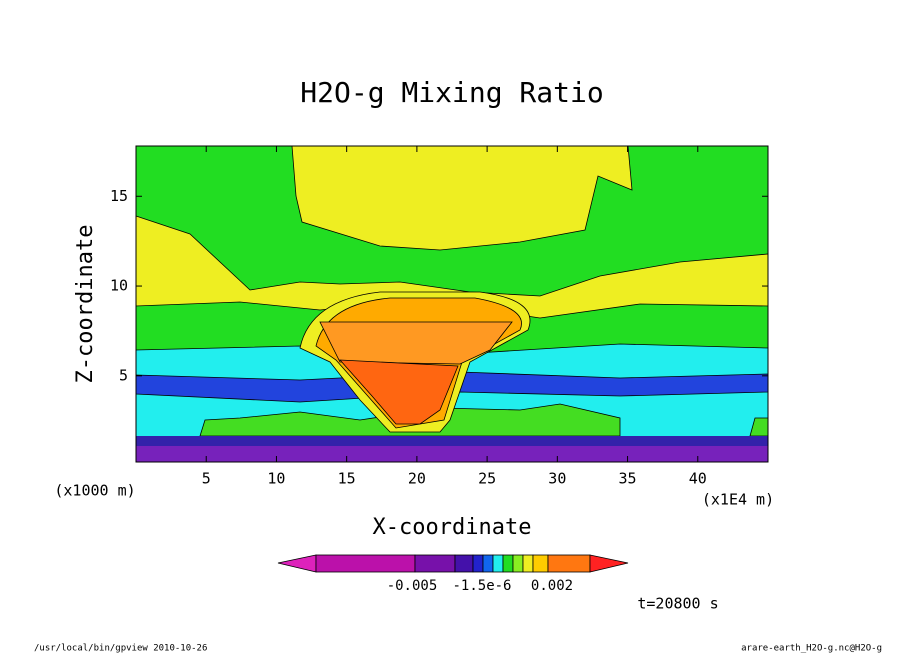 The height and width of the screenshot is (654, 904). I want to click on colorbar-label: -0.005, so click(412, 586).